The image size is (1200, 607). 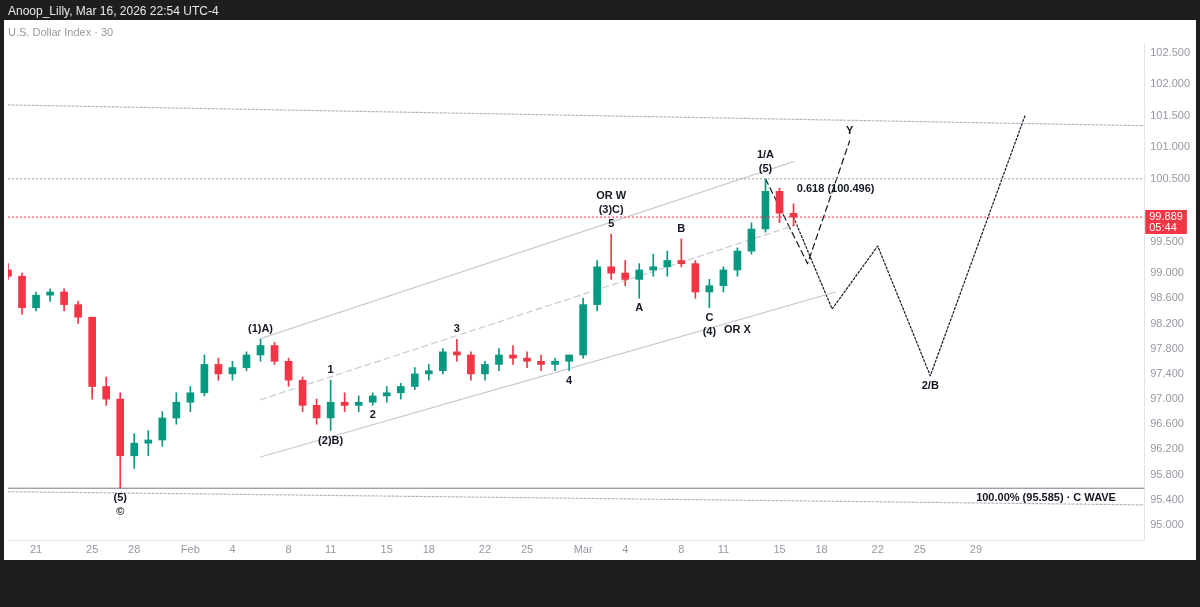 What do you see at coordinates (1167, 322) in the screenshot?
I see `y-tick-label: 98.200` at bounding box center [1167, 322].